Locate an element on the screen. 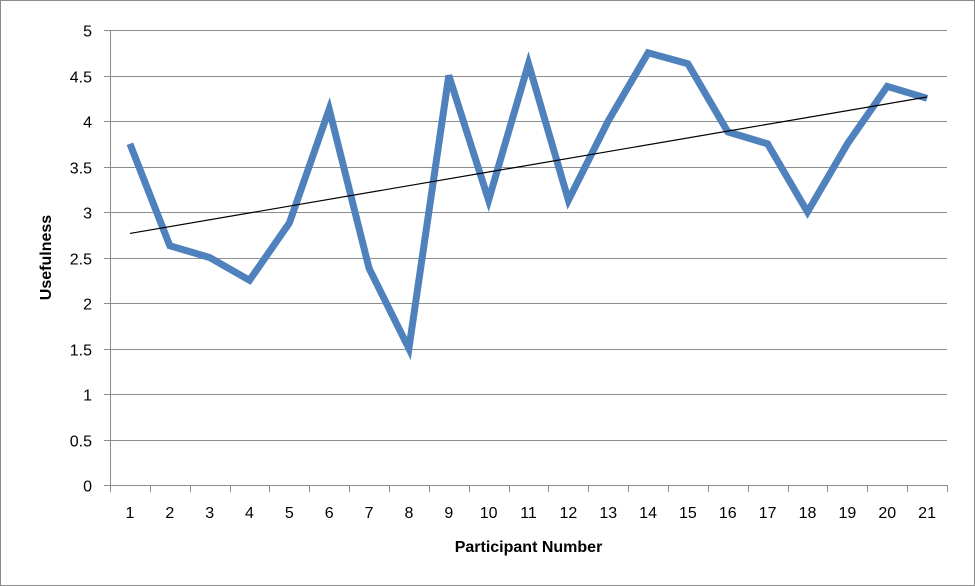 This screenshot has width=975, height=586. x-tick-label: 18 is located at coordinates (808, 513).